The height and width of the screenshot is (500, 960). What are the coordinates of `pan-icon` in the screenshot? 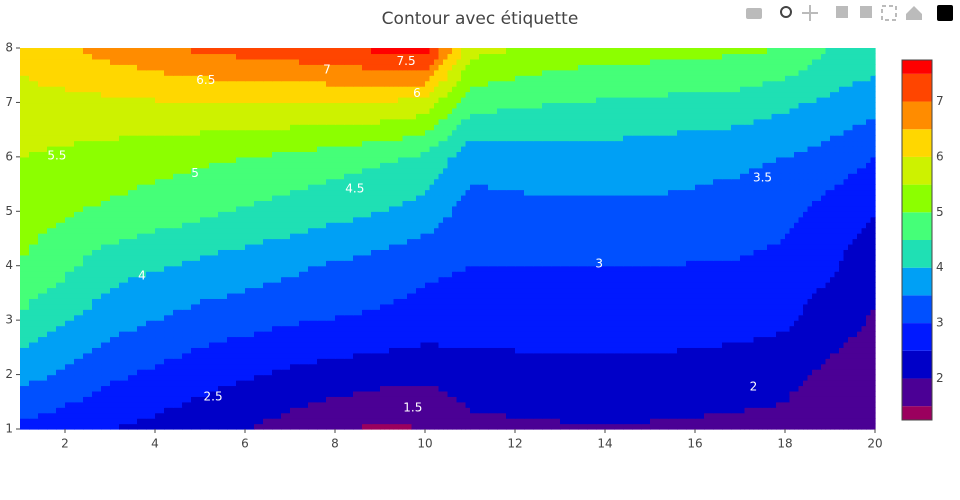 It's located at (810, 13).